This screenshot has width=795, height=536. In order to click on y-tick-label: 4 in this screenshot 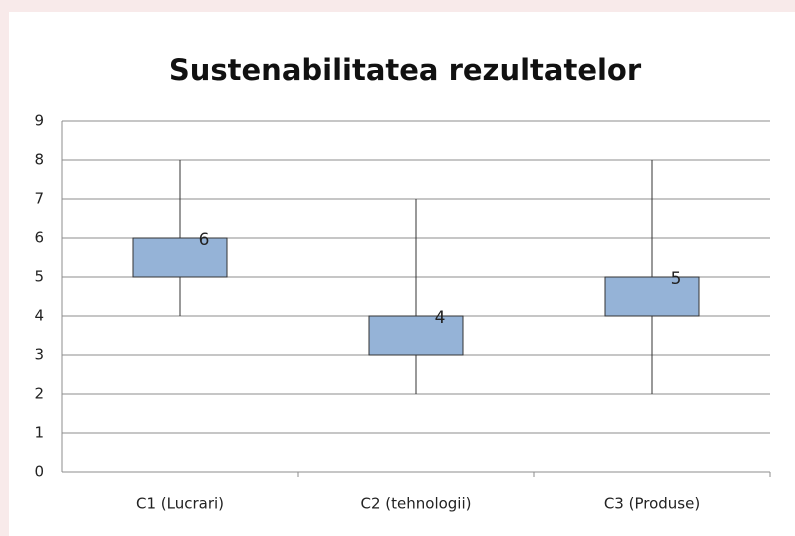, I will do `click(39, 316)`.